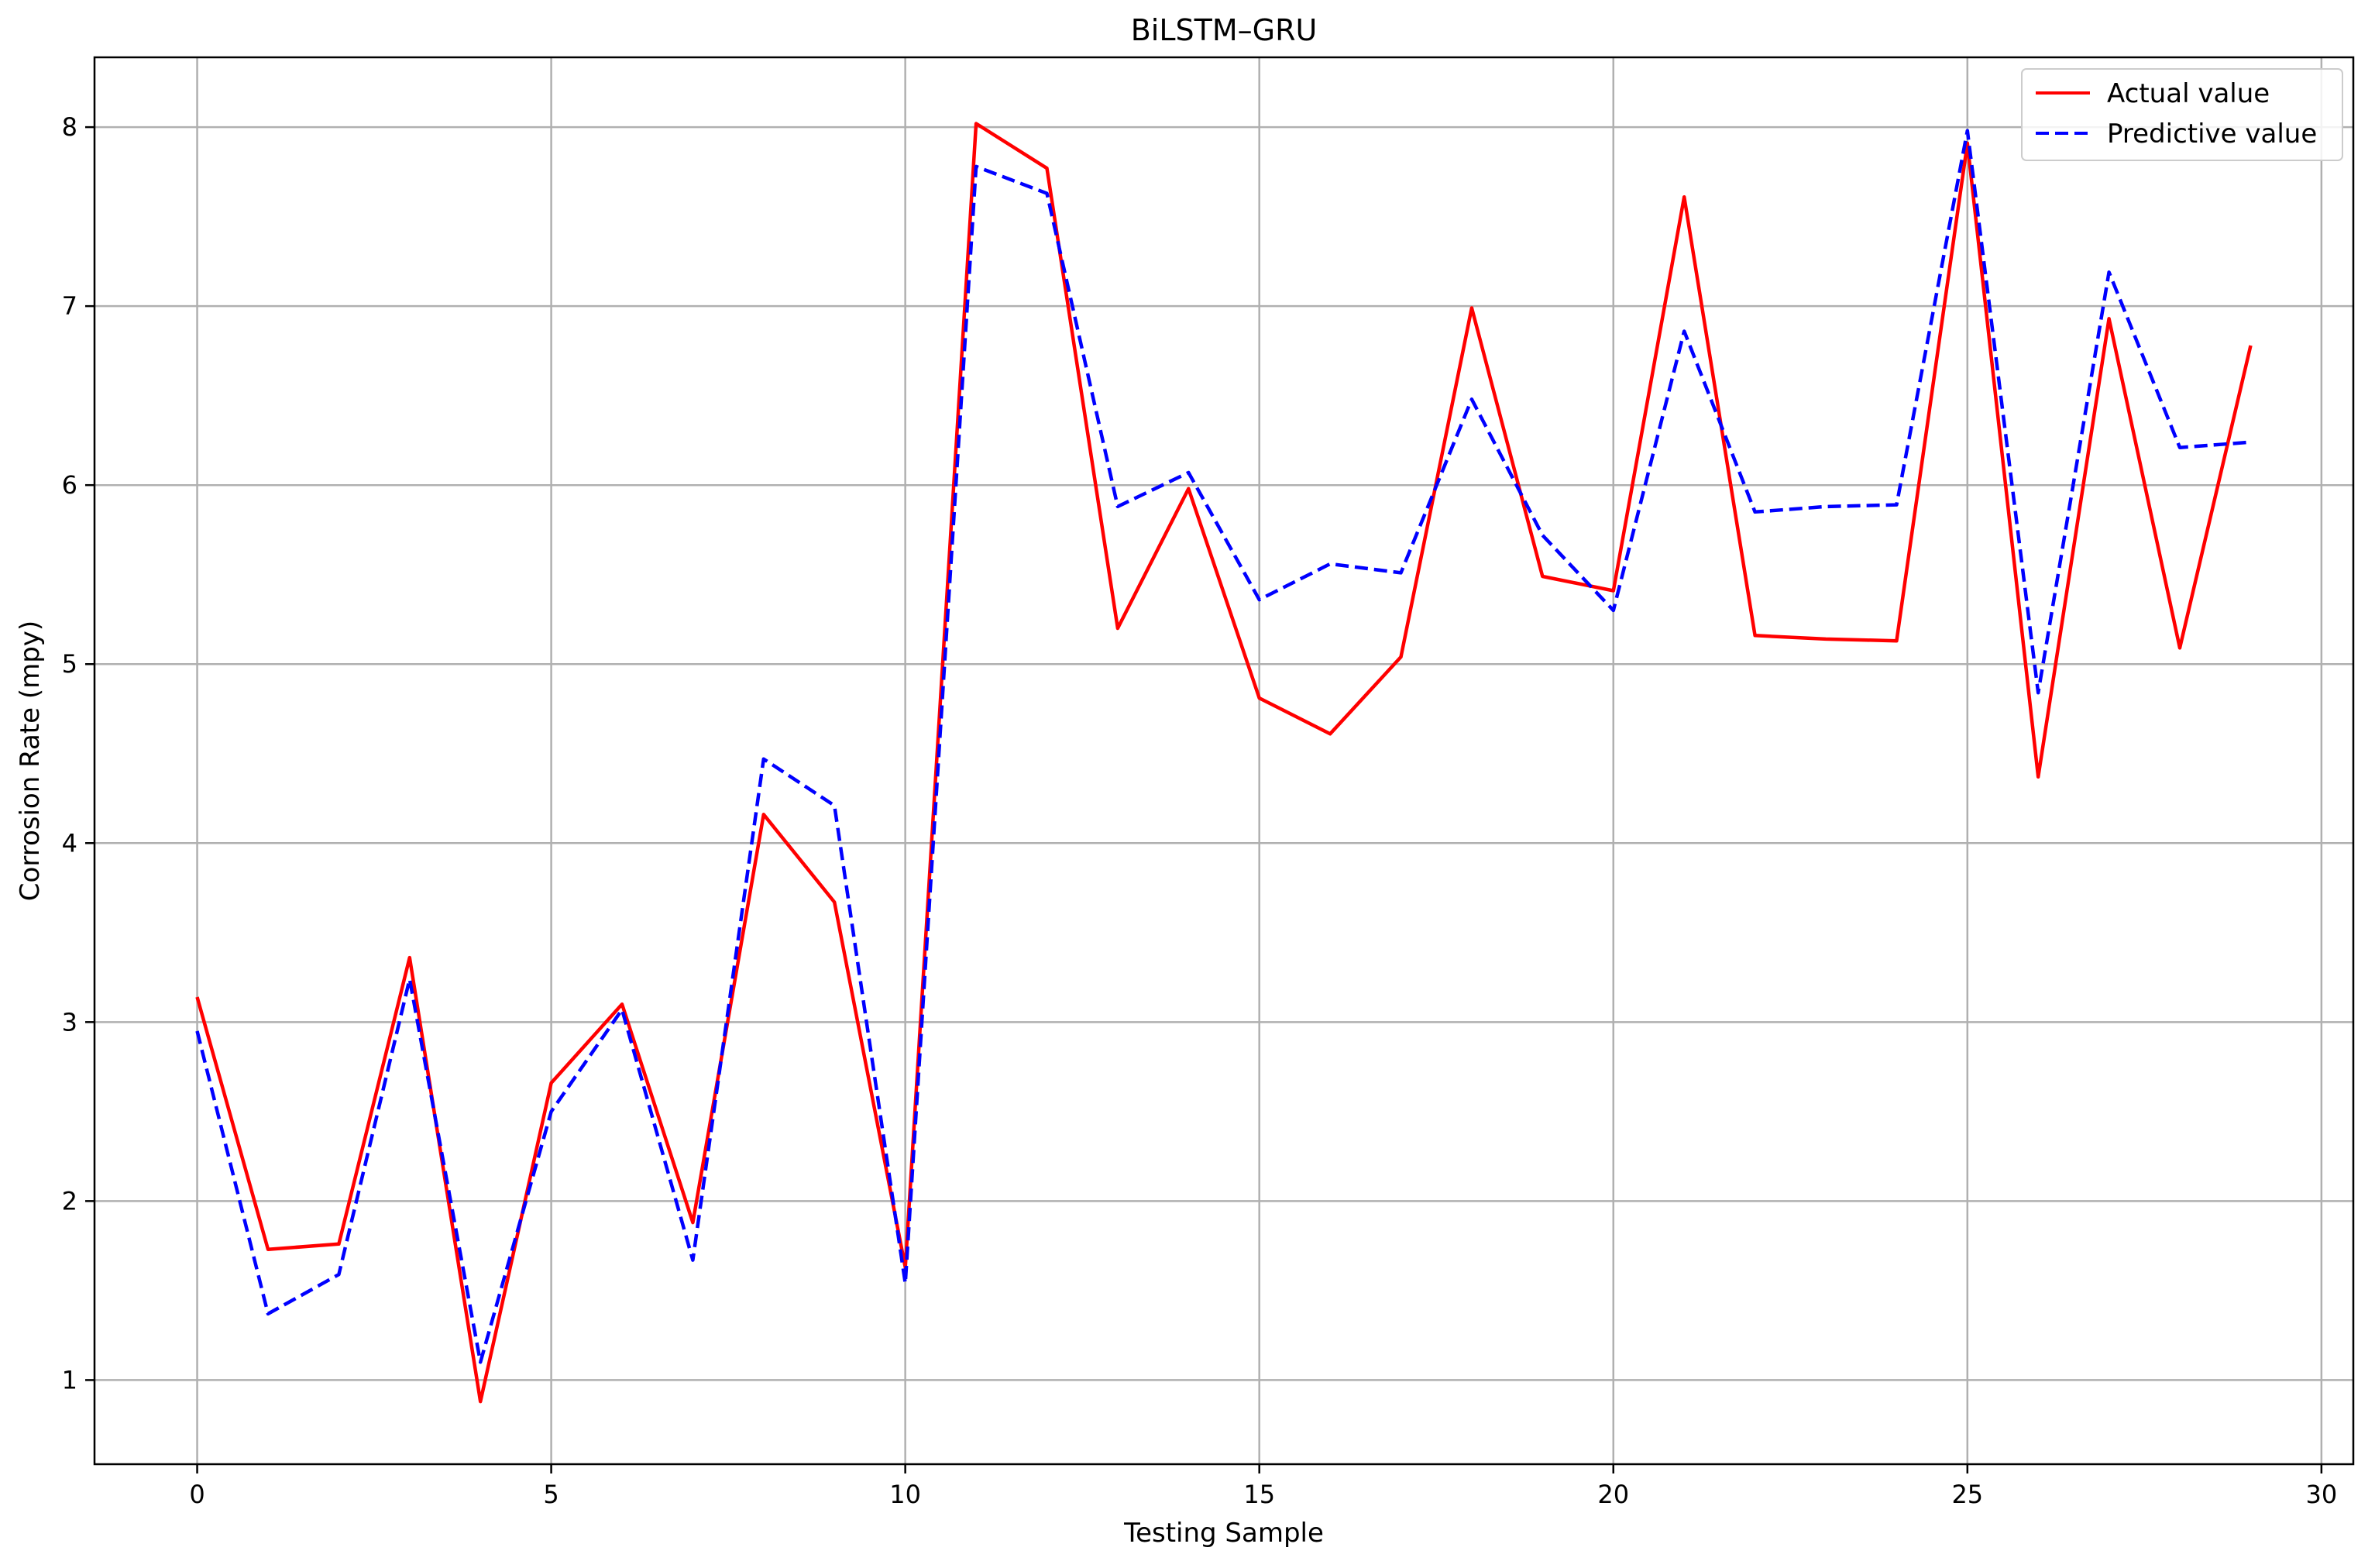 This screenshot has height=1568, width=2375. I want to click on y-tick-label-8: 8, so click(69, 127).